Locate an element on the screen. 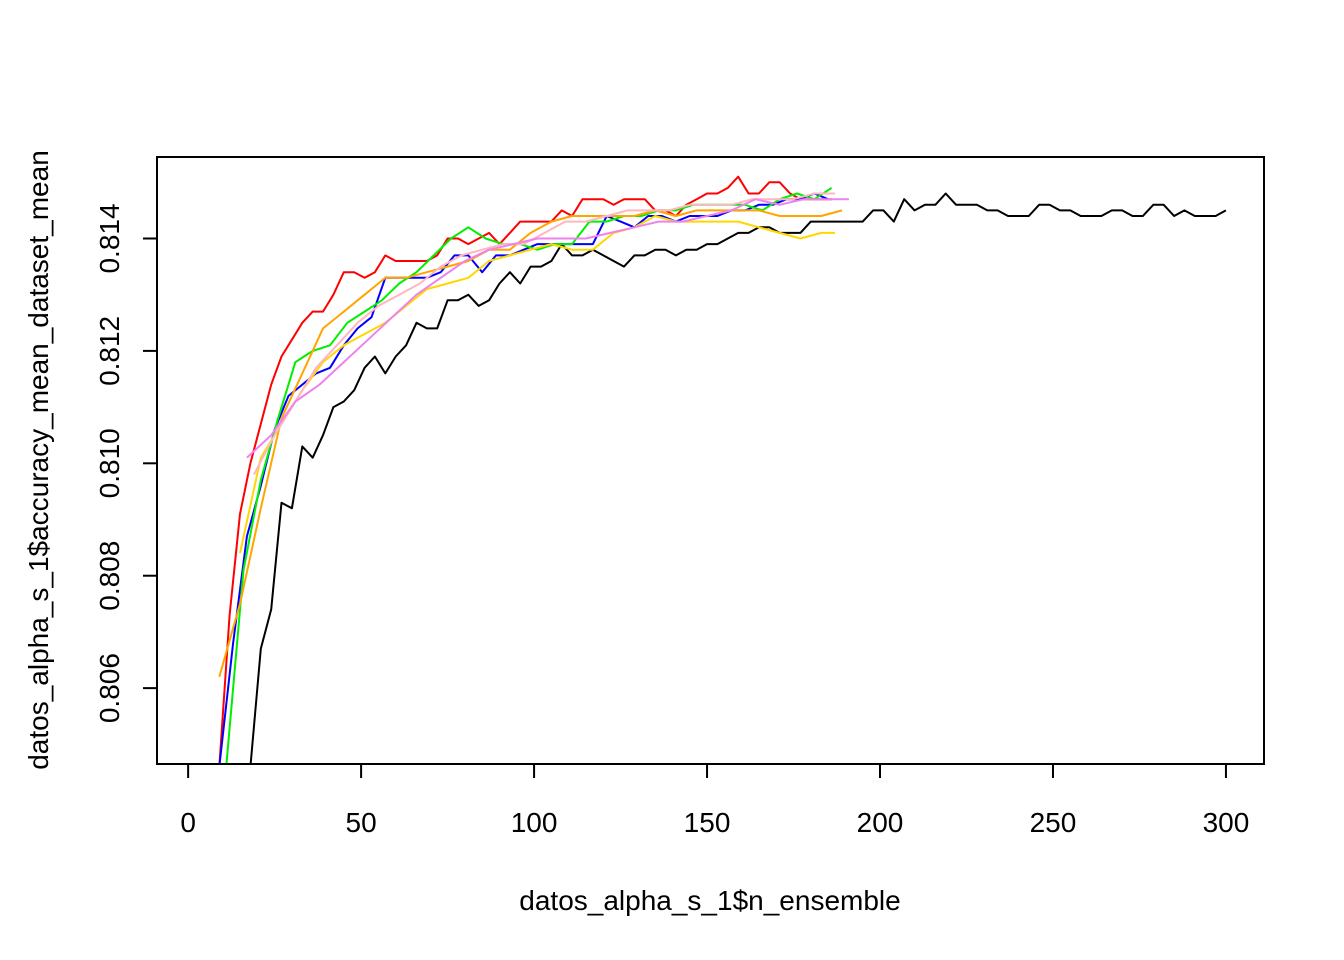 This screenshot has width=1344, height=960. x-axis-label: datos_alpha_s_1$n_ensemble is located at coordinates (709, 900).